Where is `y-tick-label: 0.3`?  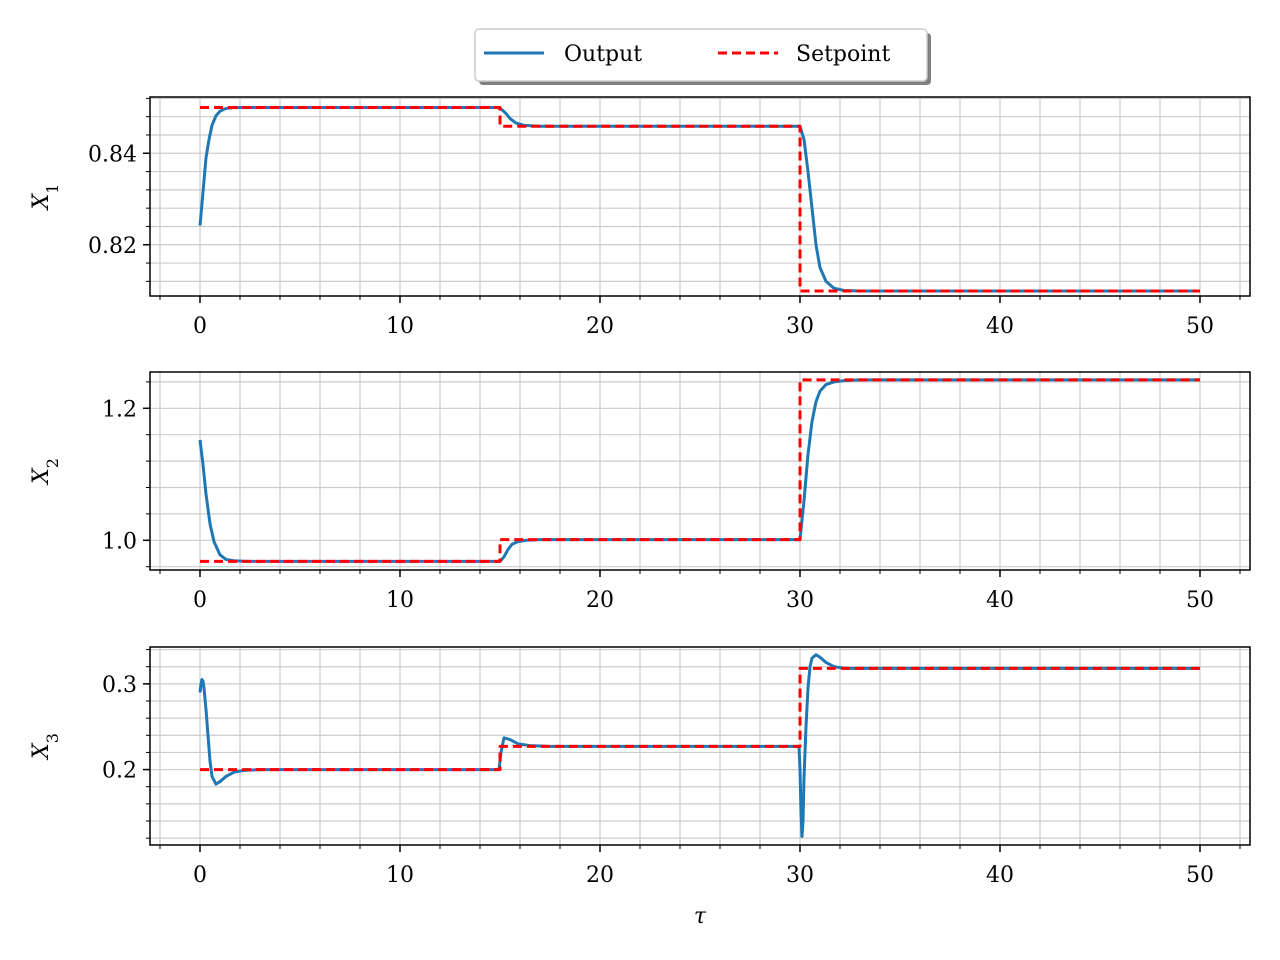 y-tick-label: 0.3 is located at coordinates (119, 685).